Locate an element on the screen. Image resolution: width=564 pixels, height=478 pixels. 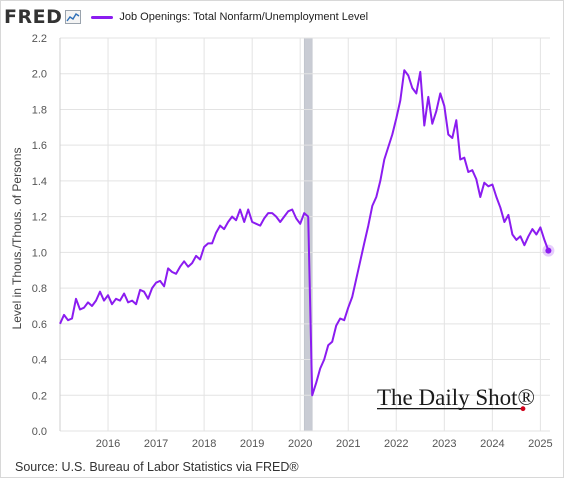
y-tick-label: 1.6 is located at coordinates (39, 146).